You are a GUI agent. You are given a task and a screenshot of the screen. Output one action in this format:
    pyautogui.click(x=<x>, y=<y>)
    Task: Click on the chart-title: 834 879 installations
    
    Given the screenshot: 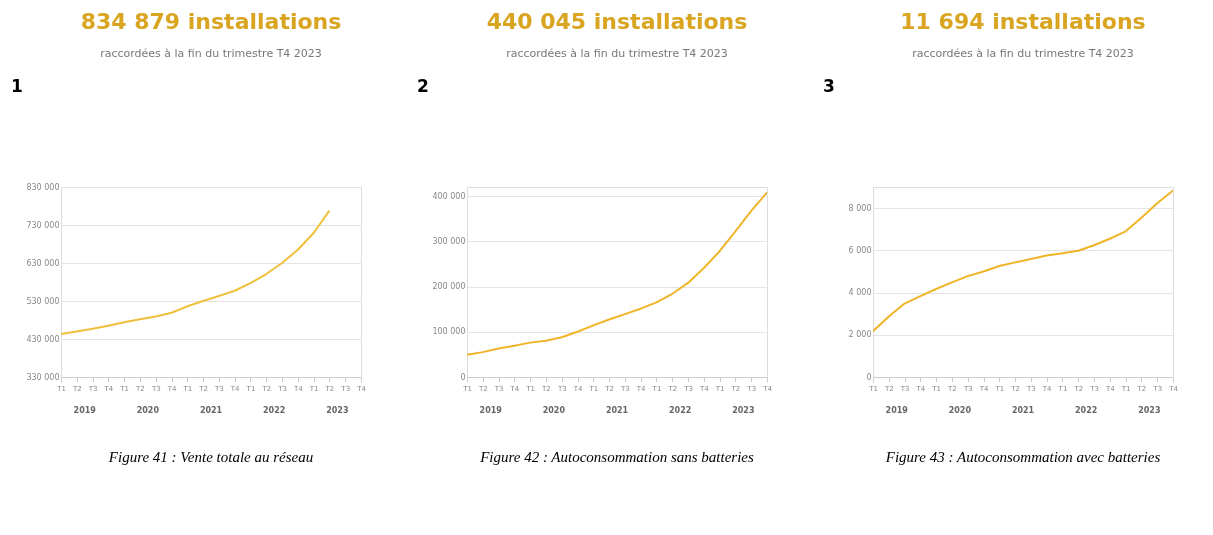 What is the action you would take?
    pyautogui.click(x=211, y=21)
    